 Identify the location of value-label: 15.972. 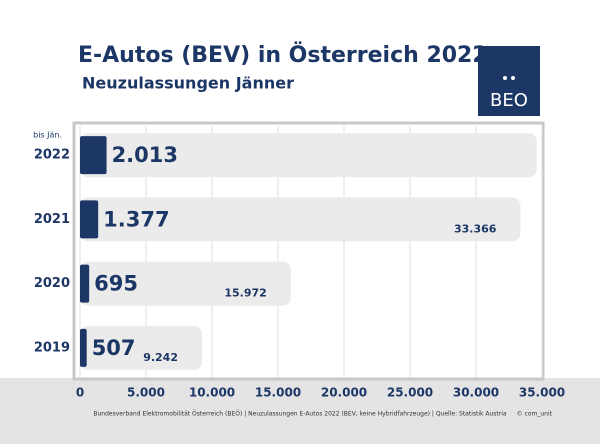
(245, 293).